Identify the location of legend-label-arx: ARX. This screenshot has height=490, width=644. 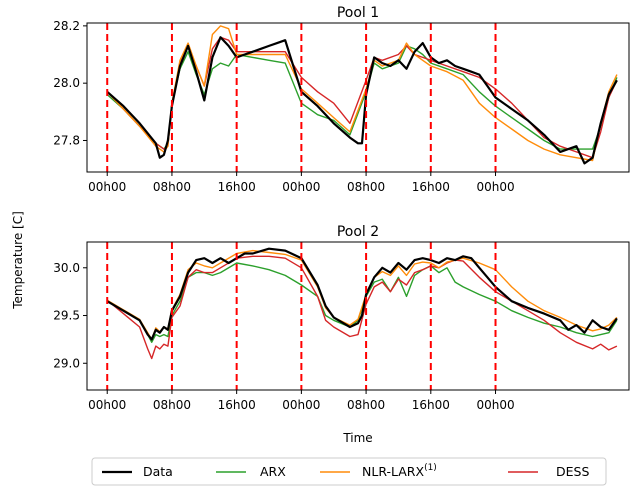
(273, 471).